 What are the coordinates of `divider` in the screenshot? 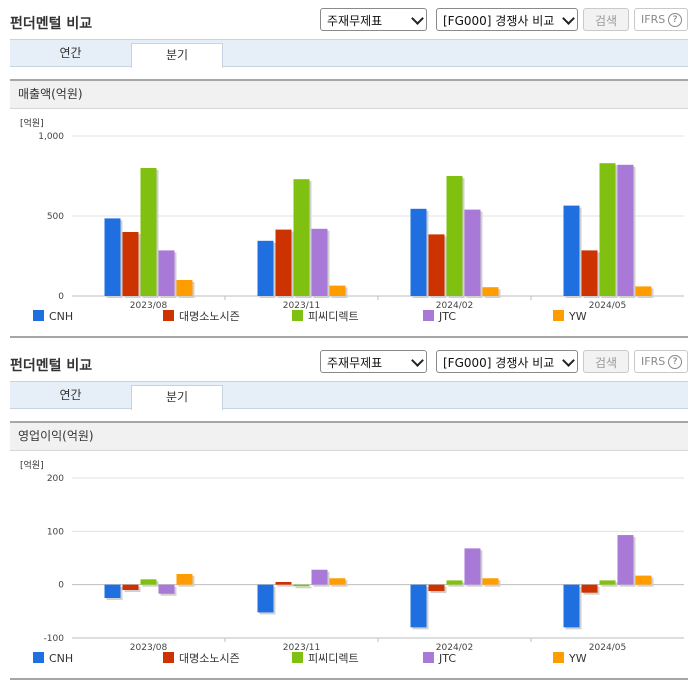 It's located at (349, 679).